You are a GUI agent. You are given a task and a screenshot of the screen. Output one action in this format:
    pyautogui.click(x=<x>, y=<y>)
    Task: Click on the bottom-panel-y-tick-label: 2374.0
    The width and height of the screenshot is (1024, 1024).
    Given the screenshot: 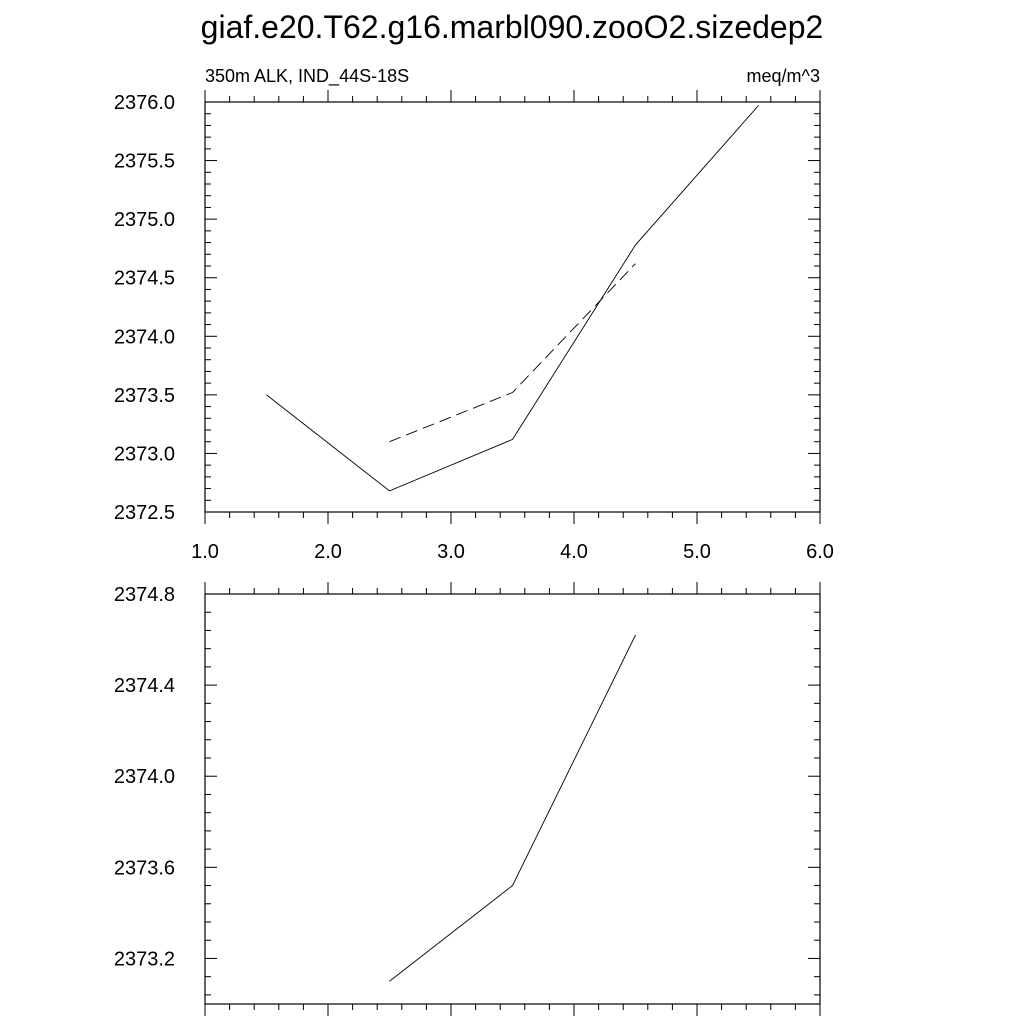 What is the action you would take?
    pyautogui.click(x=144, y=777)
    